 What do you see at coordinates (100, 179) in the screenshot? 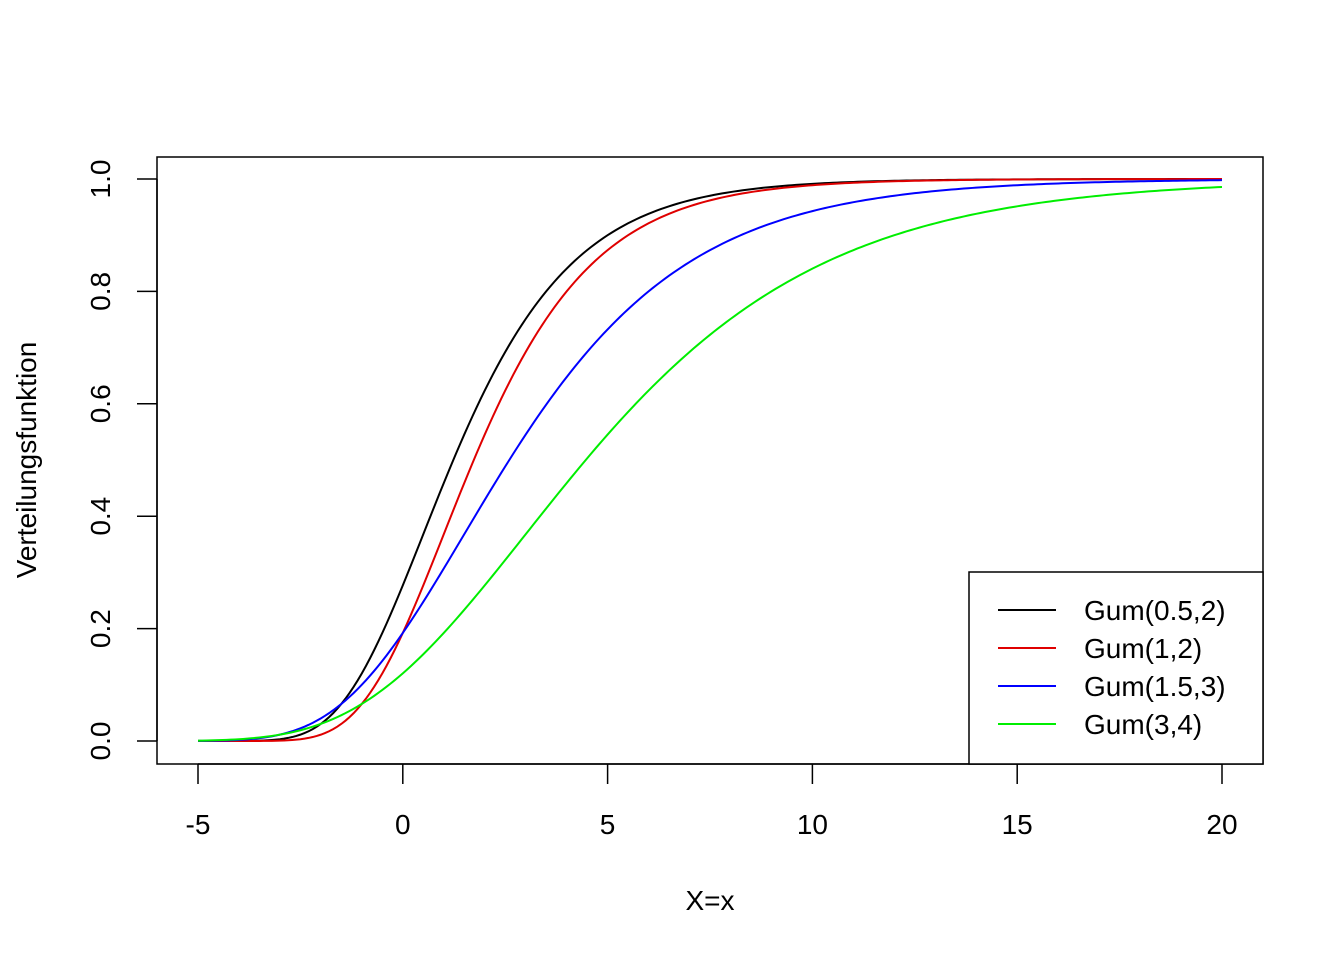
I see `y-tick-label: 1.0` at bounding box center [100, 179].